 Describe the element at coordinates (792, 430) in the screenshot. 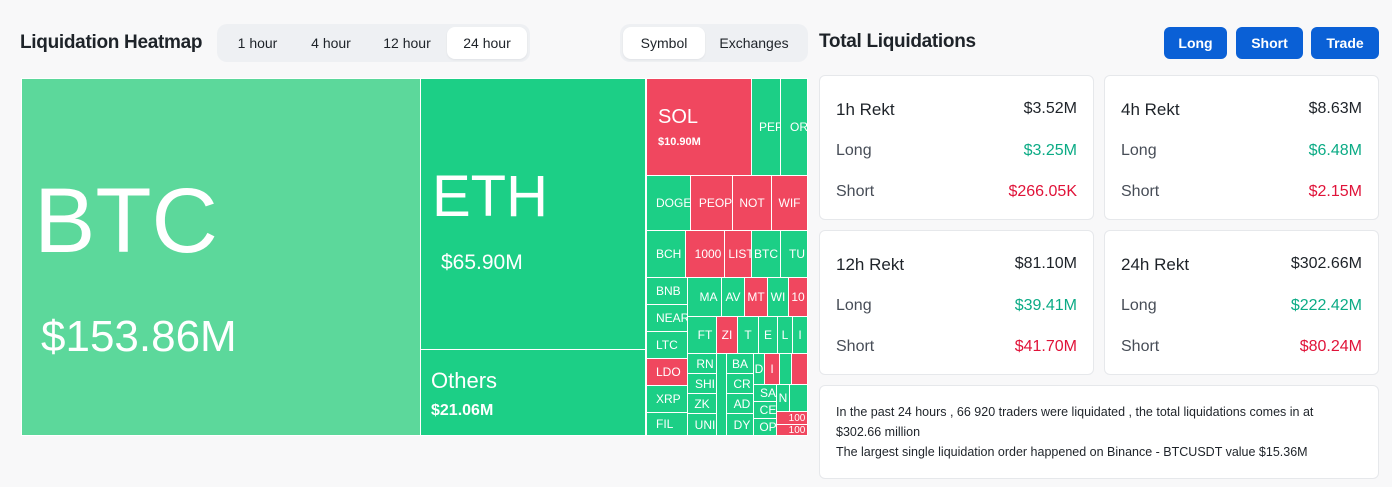

I see `tile-100-b: 100` at that location.